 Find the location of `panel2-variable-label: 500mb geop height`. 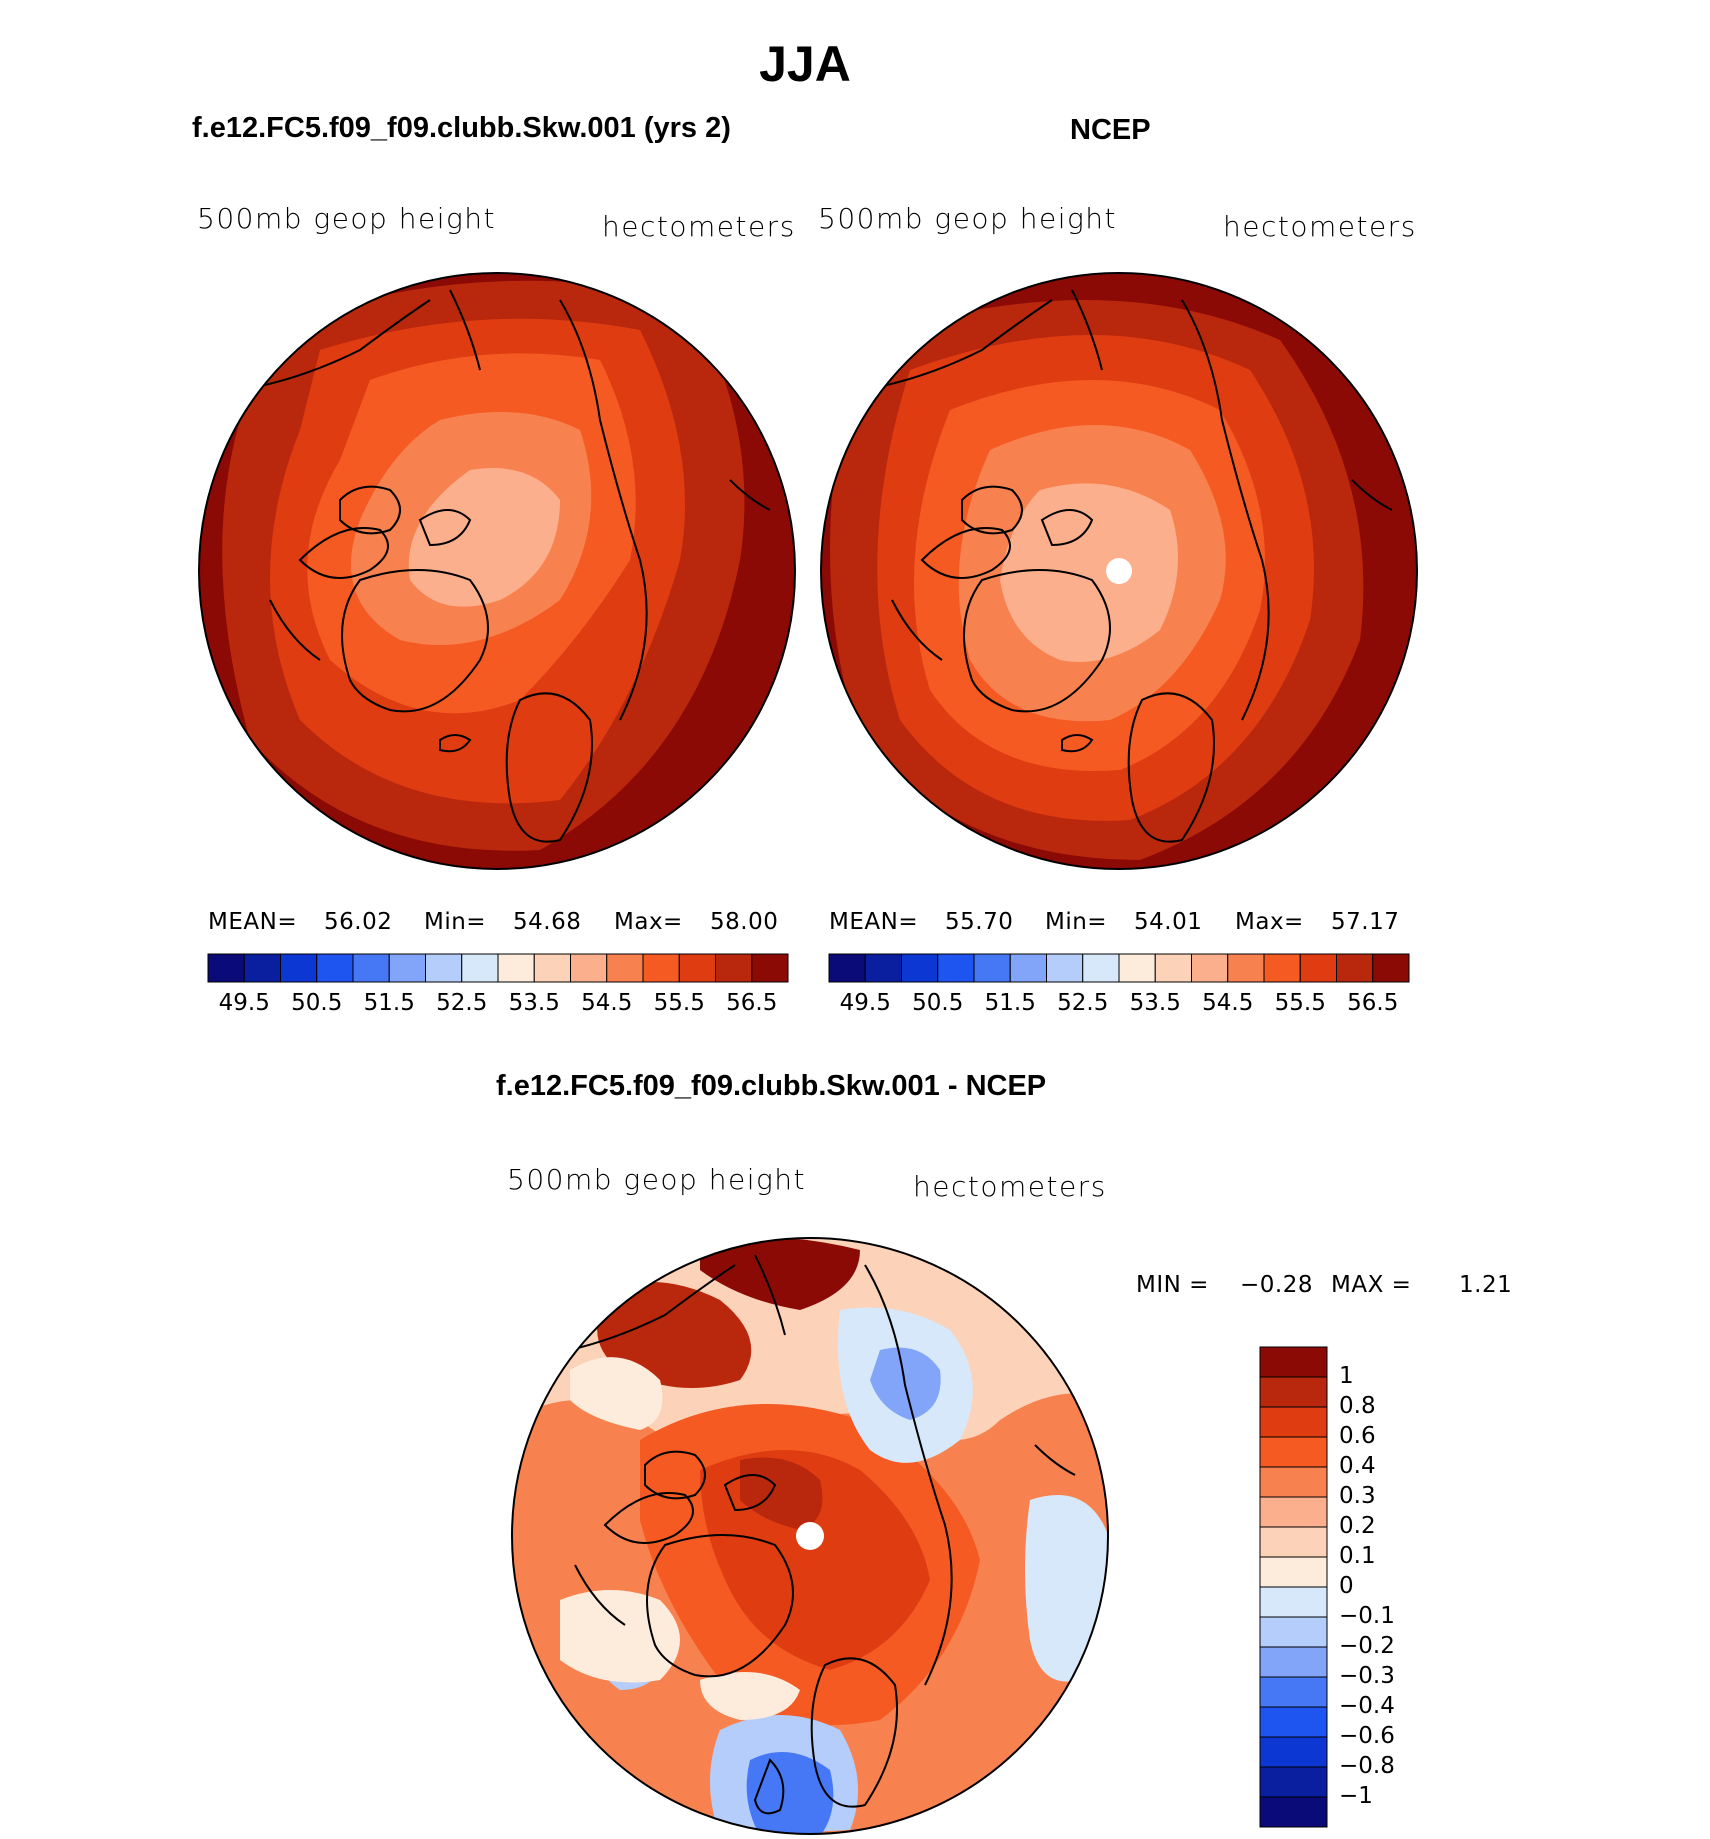

panel2-variable-label: 500mb geop height is located at coordinates (968, 218).